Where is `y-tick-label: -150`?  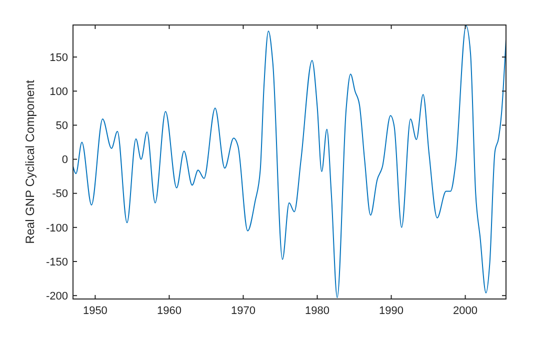
y-tick-label: -150 is located at coordinates (57, 262).